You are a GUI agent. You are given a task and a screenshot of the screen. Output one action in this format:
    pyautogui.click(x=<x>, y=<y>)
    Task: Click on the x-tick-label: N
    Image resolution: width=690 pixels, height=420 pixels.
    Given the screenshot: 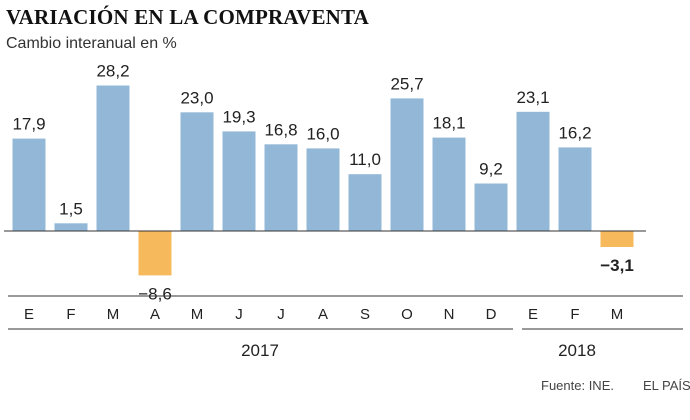 What is the action you would take?
    pyautogui.click(x=449, y=314)
    